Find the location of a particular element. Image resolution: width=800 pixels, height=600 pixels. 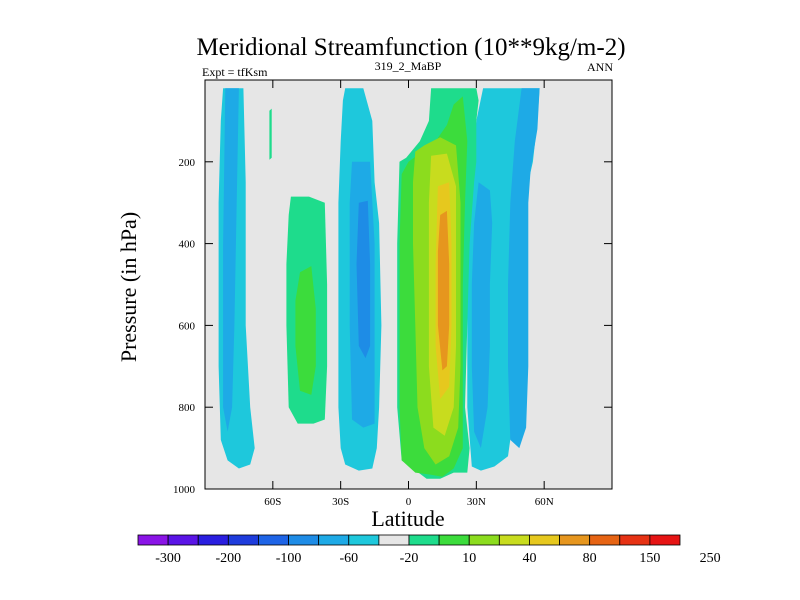

y-tick-label: 400 is located at coordinates (187, 245).